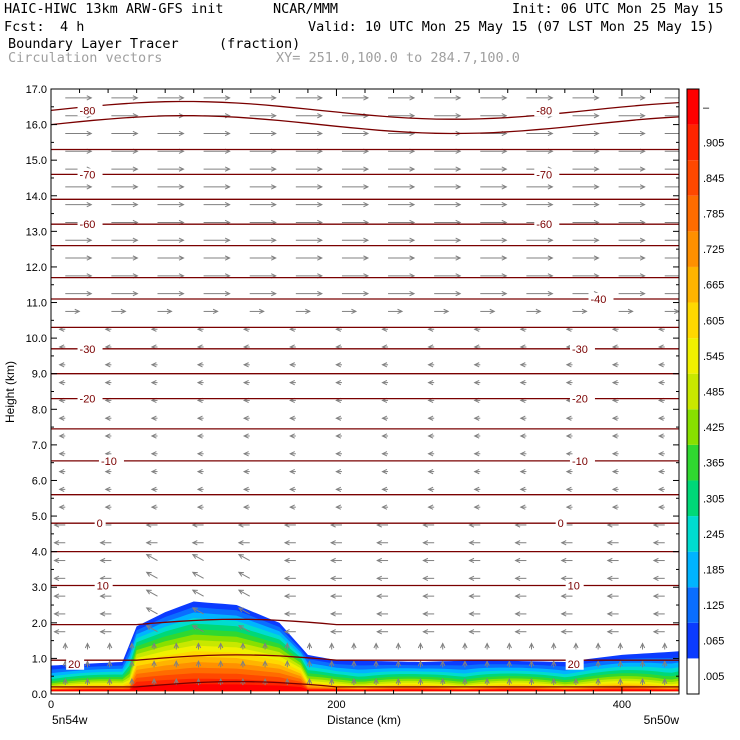  What do you see at coordinates (580, 350) in the screenshot?
I see `contour-label: -30` at bounding box center [580, 350].